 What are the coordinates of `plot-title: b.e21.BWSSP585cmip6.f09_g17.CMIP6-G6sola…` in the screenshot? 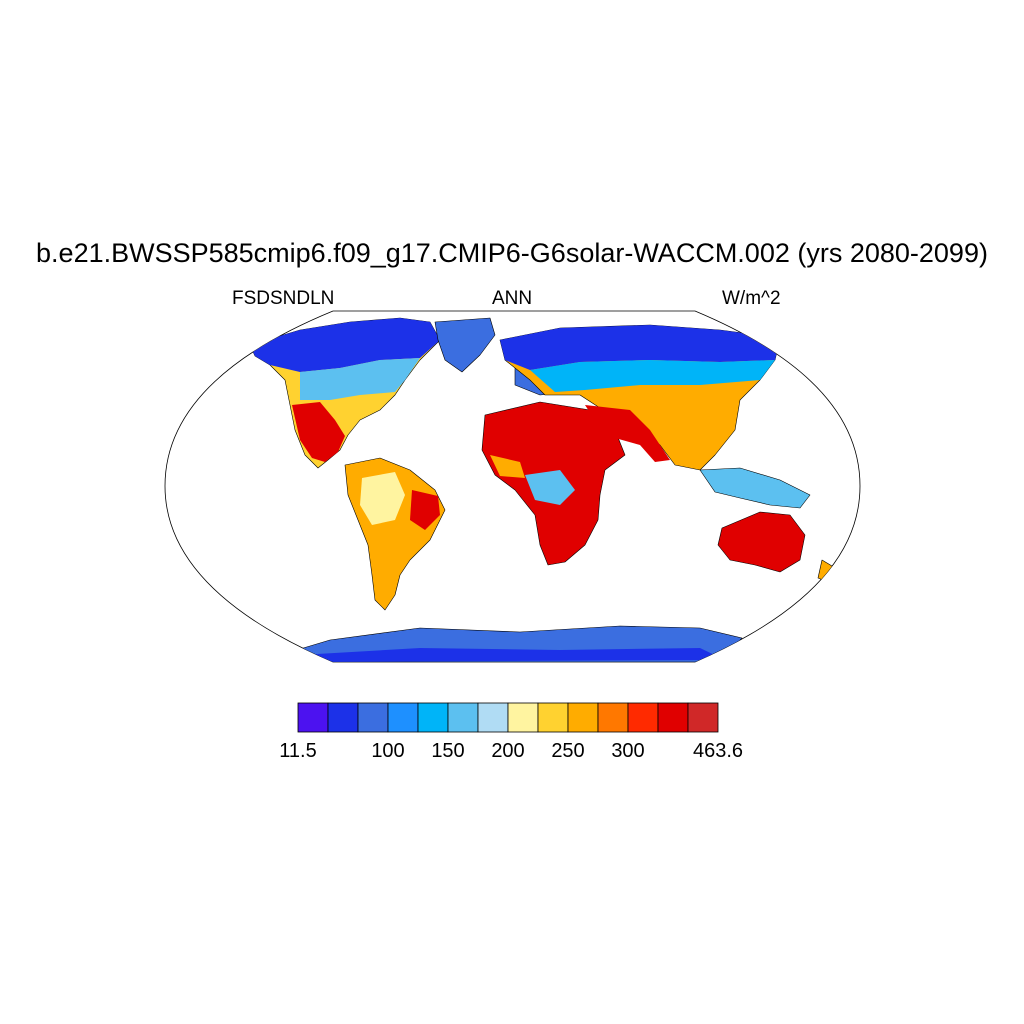 It's located at (512, 253).